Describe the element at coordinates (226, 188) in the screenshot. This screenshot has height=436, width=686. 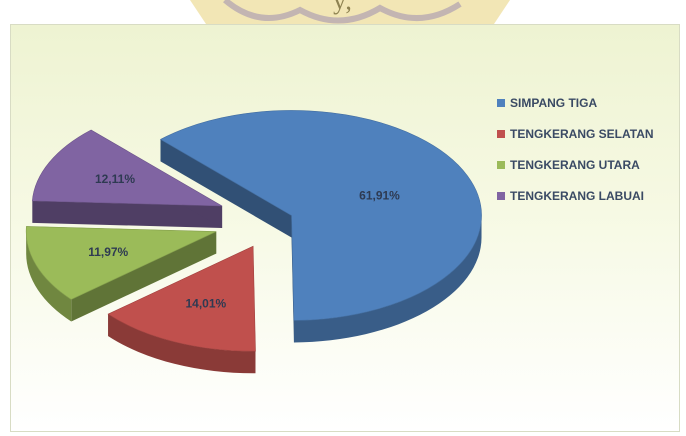
I see `slice-wall-simpang-tiga-start` at that location.